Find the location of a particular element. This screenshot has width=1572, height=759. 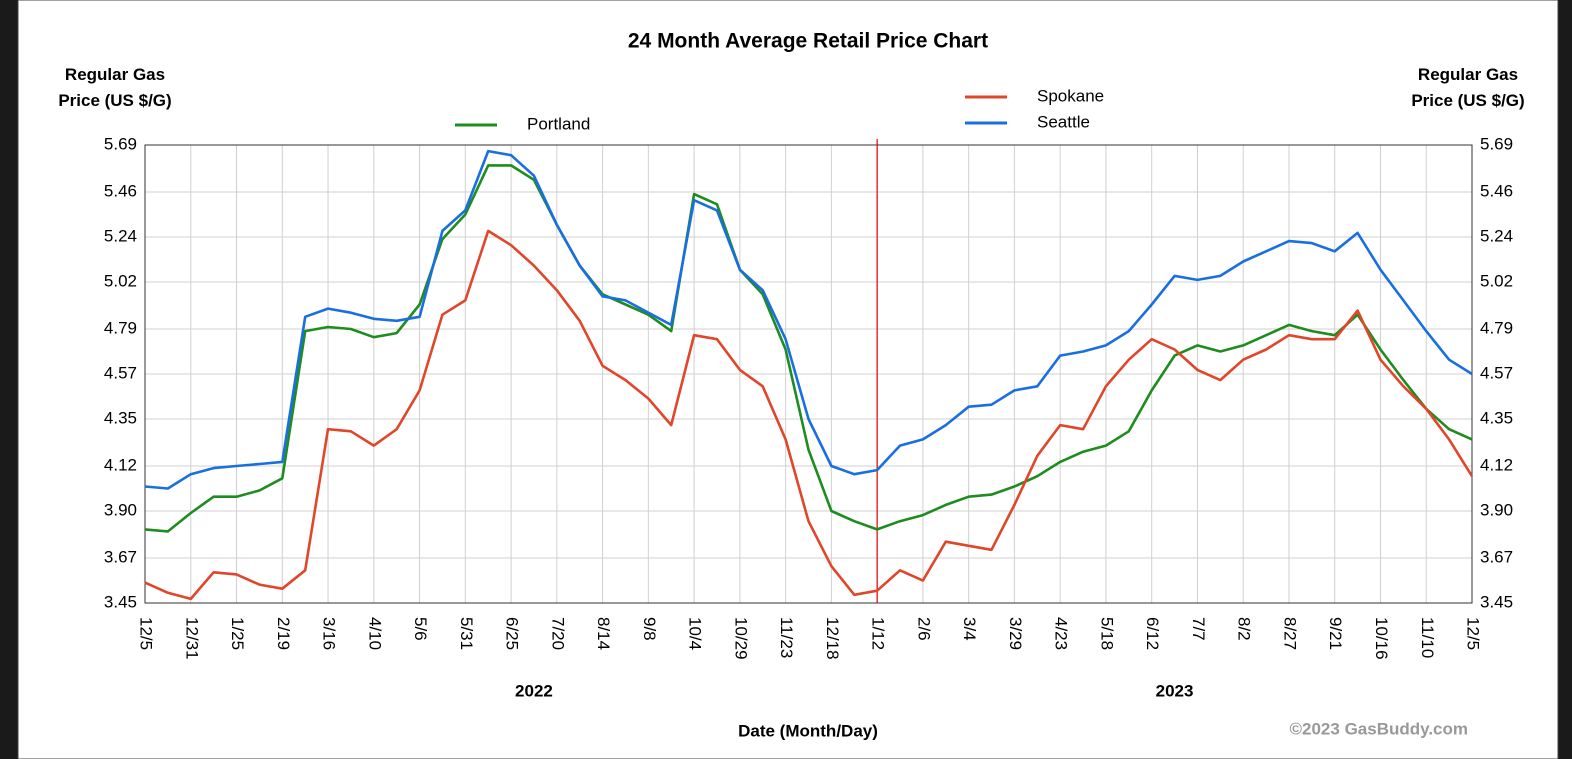

y2-tick-label: 5.46 is located at coordinates (1496, 191).